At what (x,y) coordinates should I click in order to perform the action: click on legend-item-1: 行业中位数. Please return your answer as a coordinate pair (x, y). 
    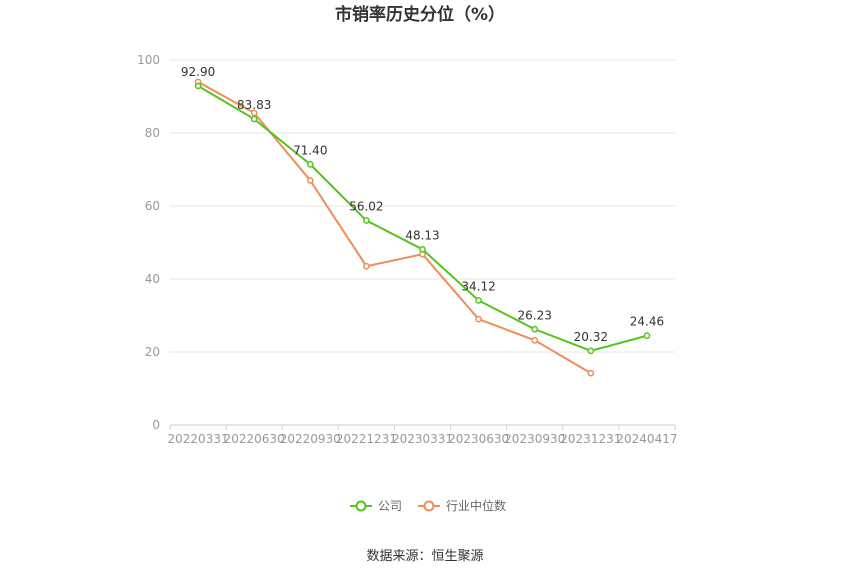
    Looking at the image, I should click on (462, 505).